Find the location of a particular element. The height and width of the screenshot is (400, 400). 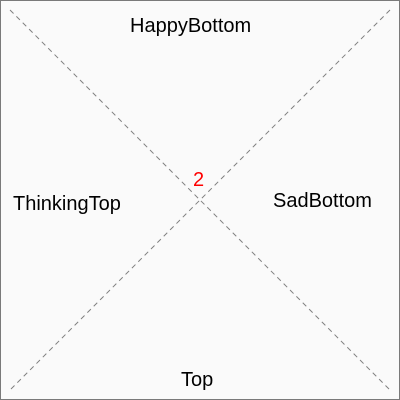

label-left: ThinkingTop is located at coordinates (67, 204).